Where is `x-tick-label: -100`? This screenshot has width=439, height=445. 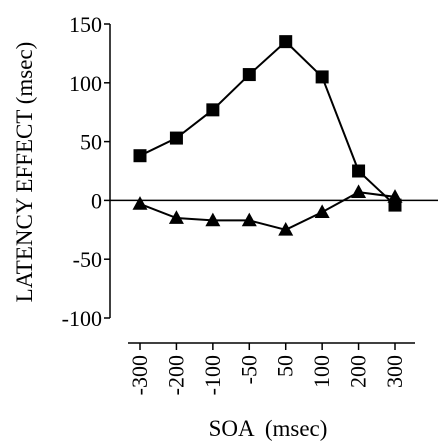
x-tick-label: -100 is located at coordinates (212, 375).